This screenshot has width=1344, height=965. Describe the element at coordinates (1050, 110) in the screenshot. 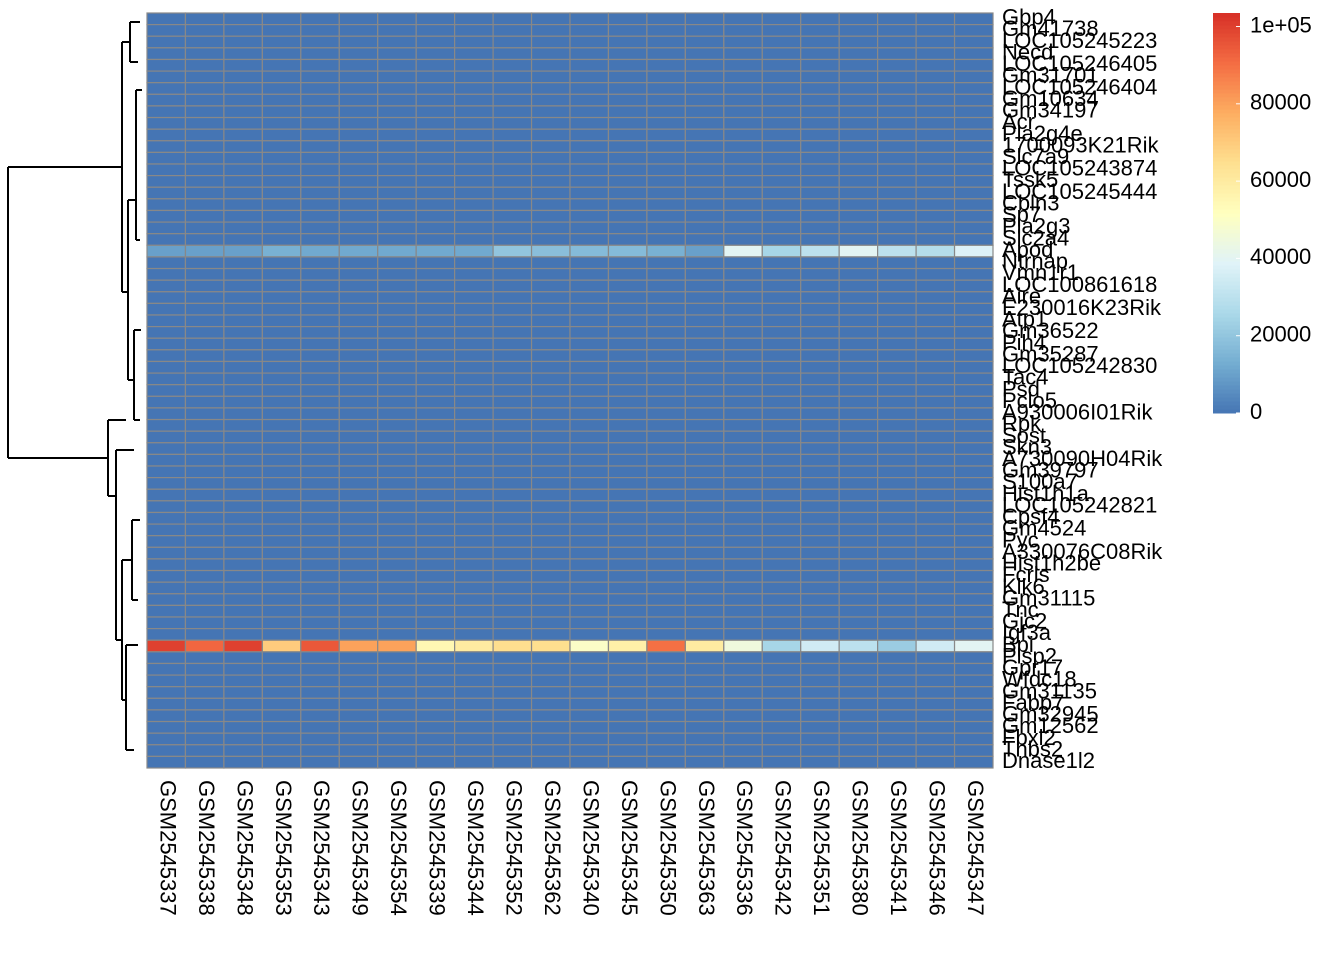

I see `row-label: Gm34197` at that location.